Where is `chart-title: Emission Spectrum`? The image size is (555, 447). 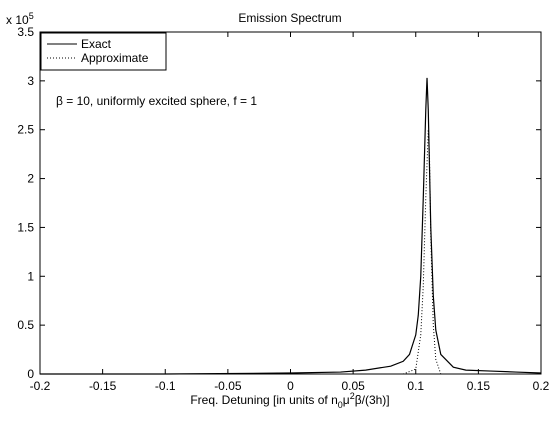 chart-title: Emission Spectrum is located at coordinates (289, 18).